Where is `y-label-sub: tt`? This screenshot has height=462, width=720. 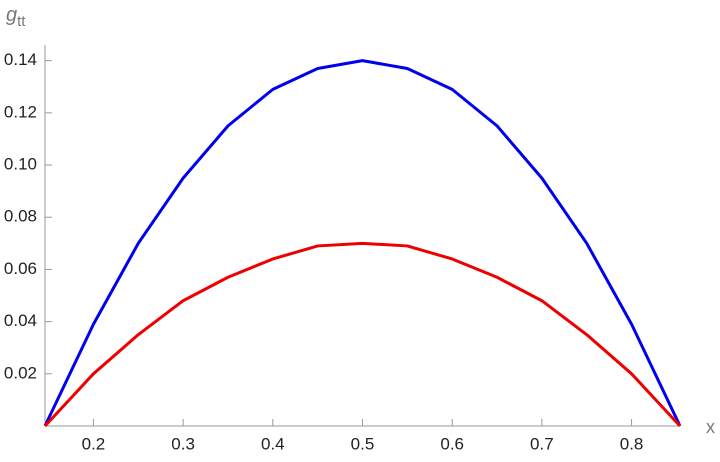
y-label-sub: tt is located at coordinates (21, 21).